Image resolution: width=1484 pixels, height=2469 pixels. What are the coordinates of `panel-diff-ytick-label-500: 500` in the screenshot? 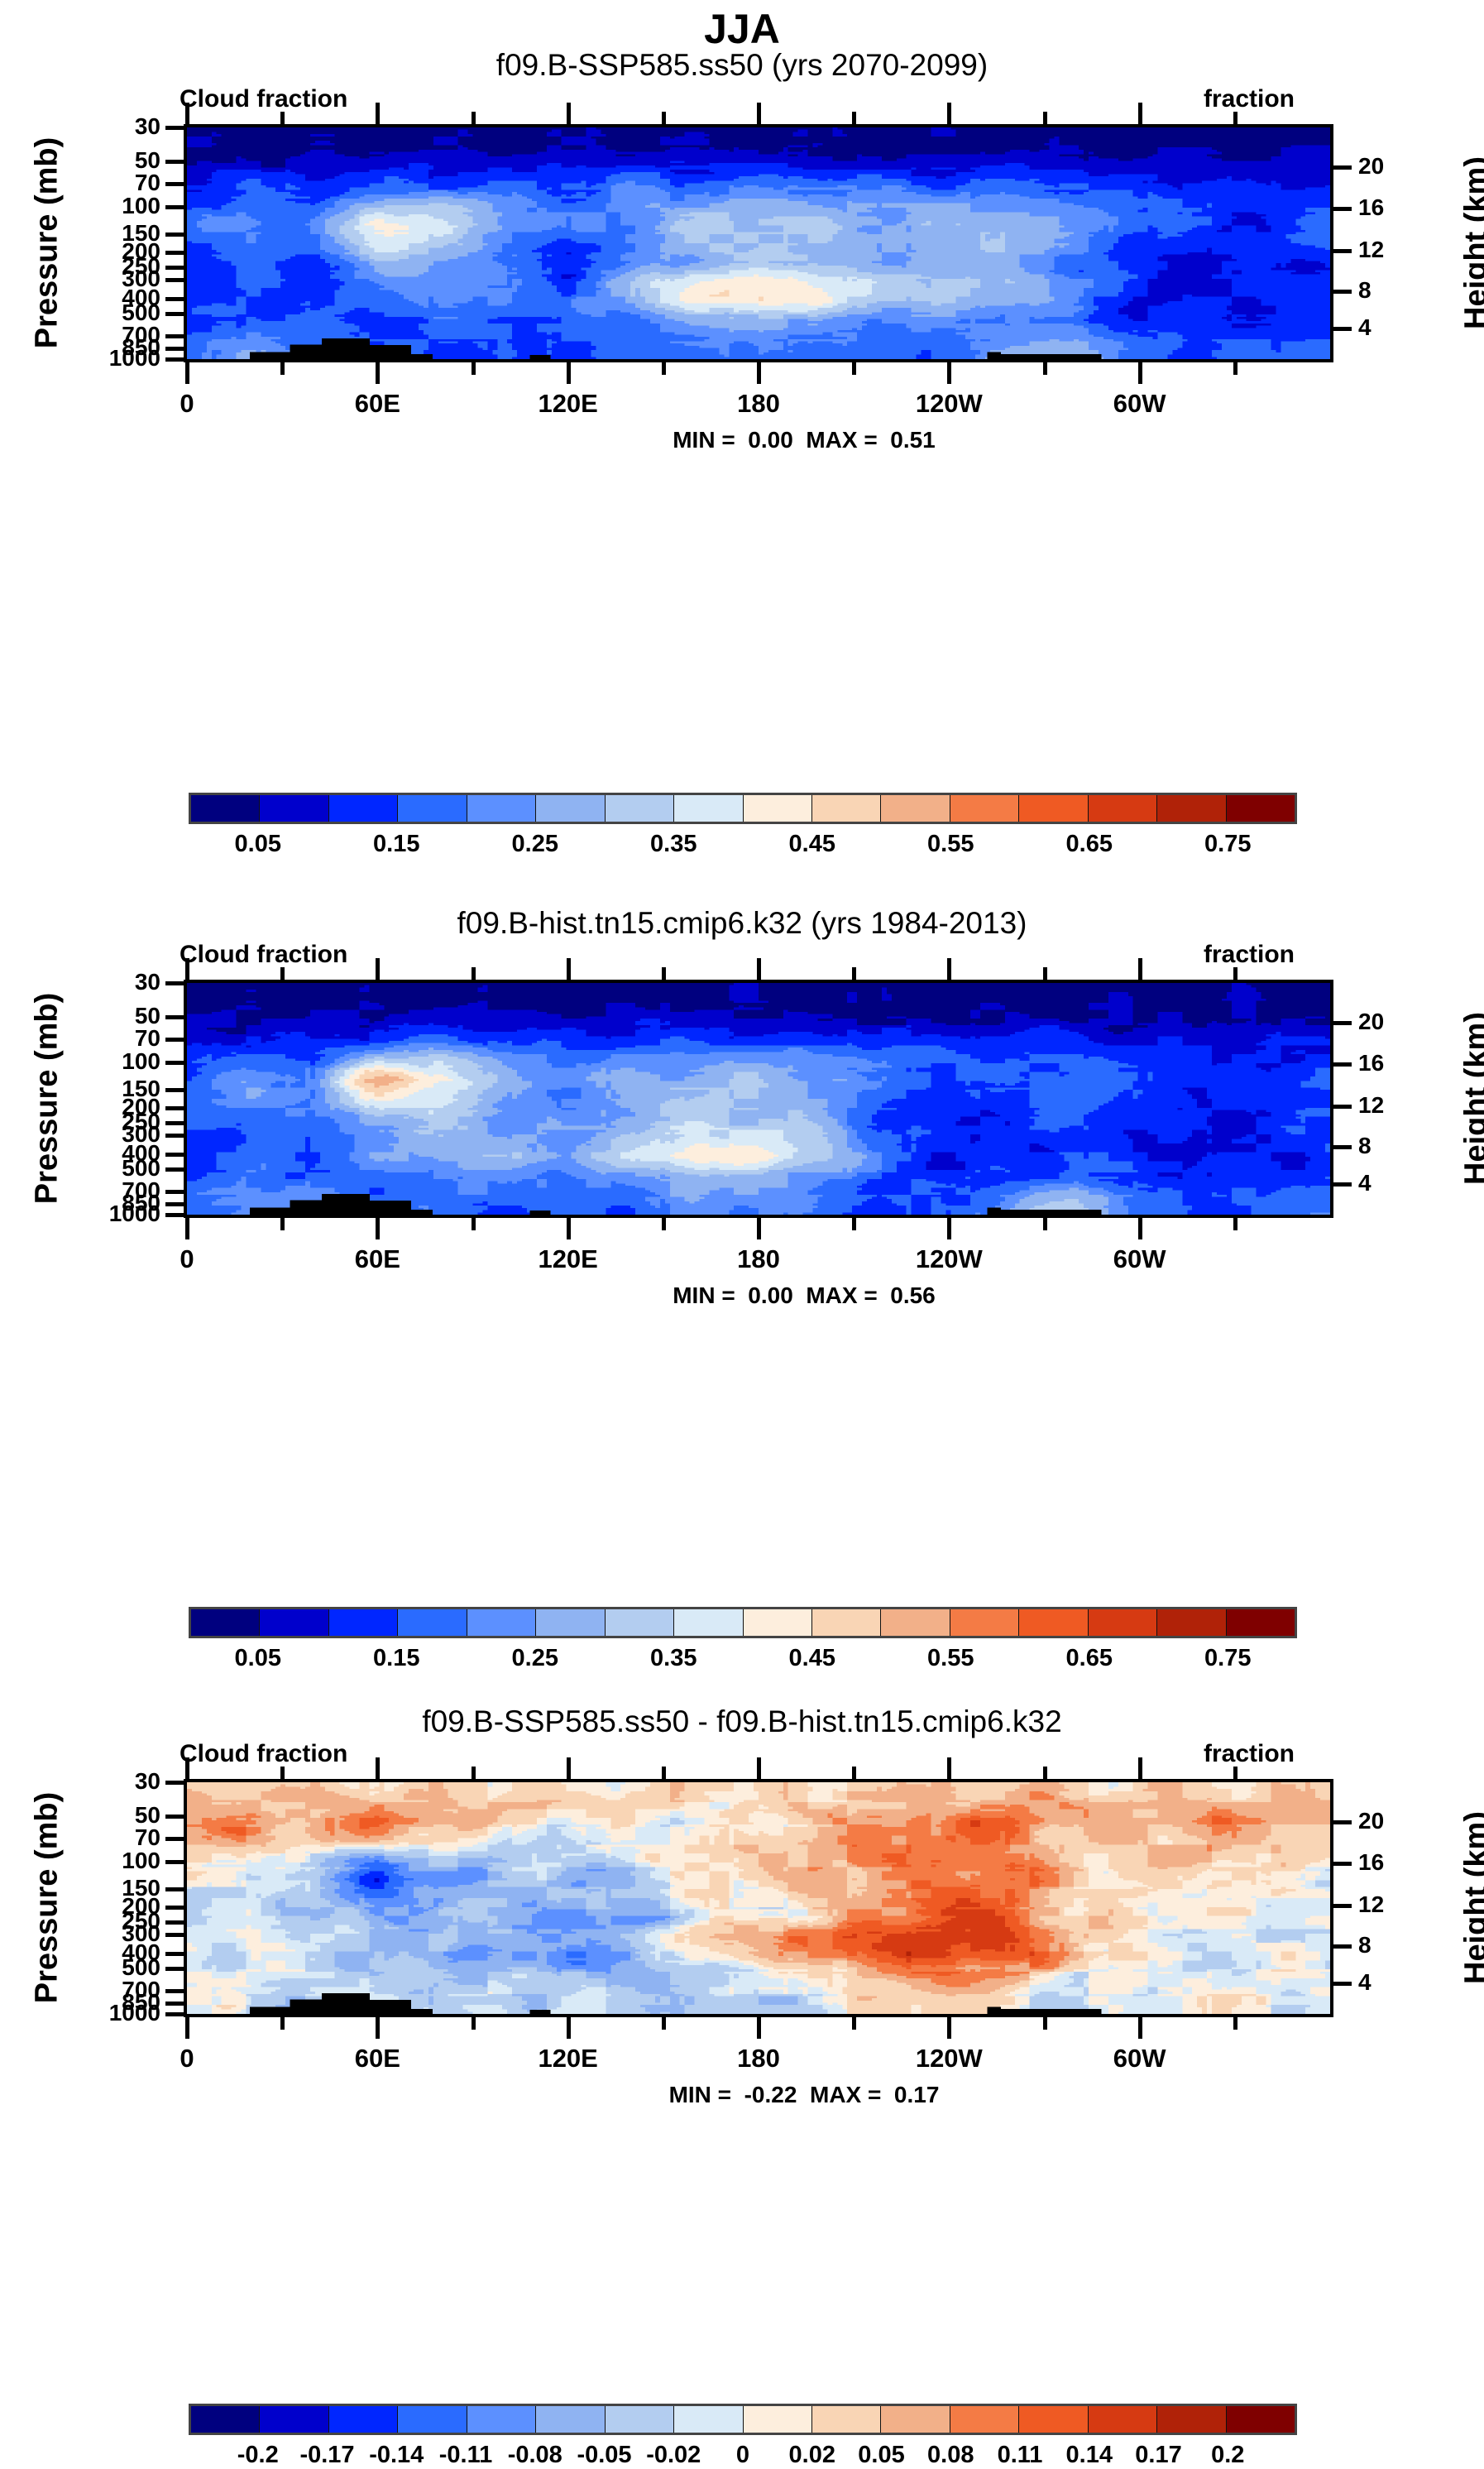 It's located at (102, 1968).